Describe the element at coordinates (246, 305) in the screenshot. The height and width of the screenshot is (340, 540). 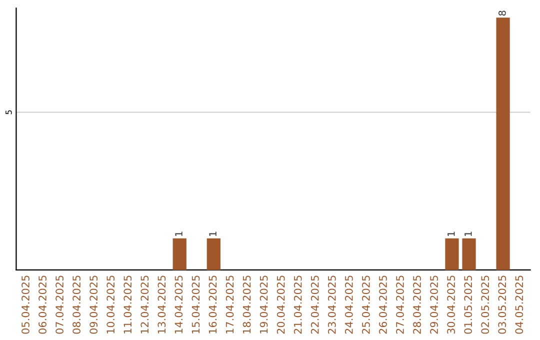
I see `x-tick-label: 18.04.2025` at that location.